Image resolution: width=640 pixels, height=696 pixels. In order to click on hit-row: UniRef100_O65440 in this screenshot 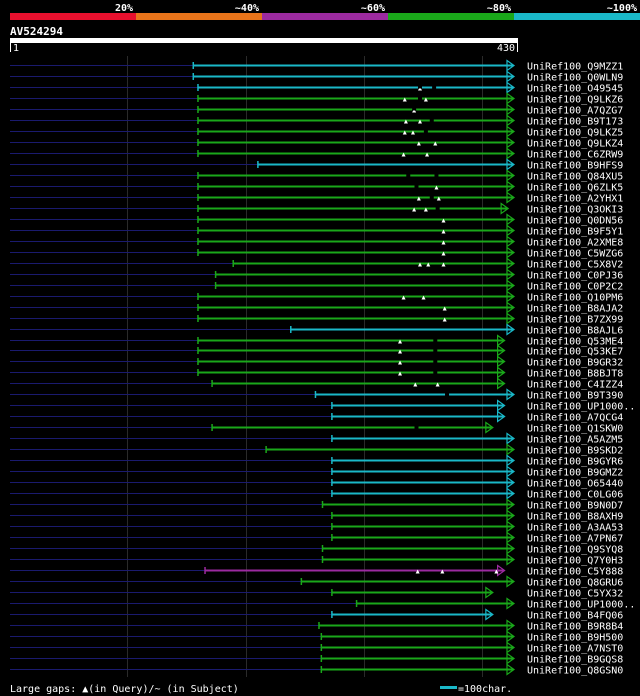, I will do `click(316, 483)`.